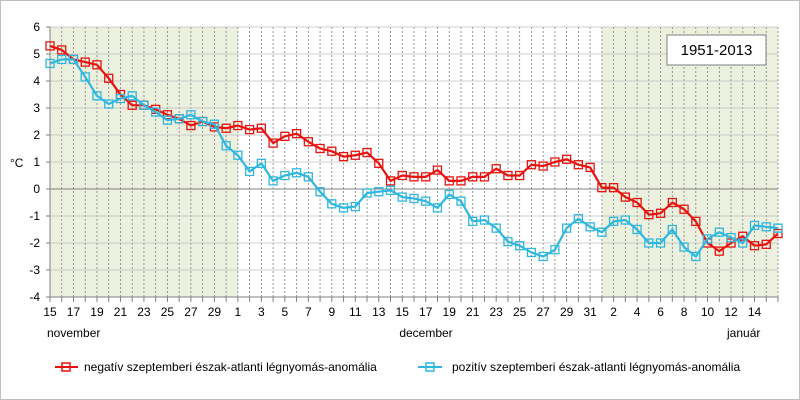  What do you see at coordinates (36, 54) in the screenshot?
I see `y-tick-label: 5` at bounding box center [36, 54].